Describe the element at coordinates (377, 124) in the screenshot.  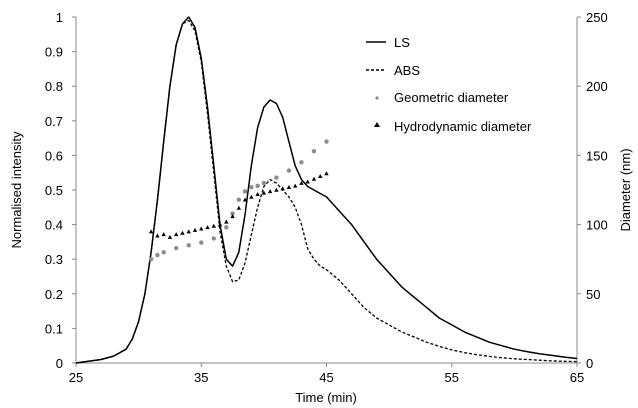
I see `legend-hydrodynamic-marker` at that location.